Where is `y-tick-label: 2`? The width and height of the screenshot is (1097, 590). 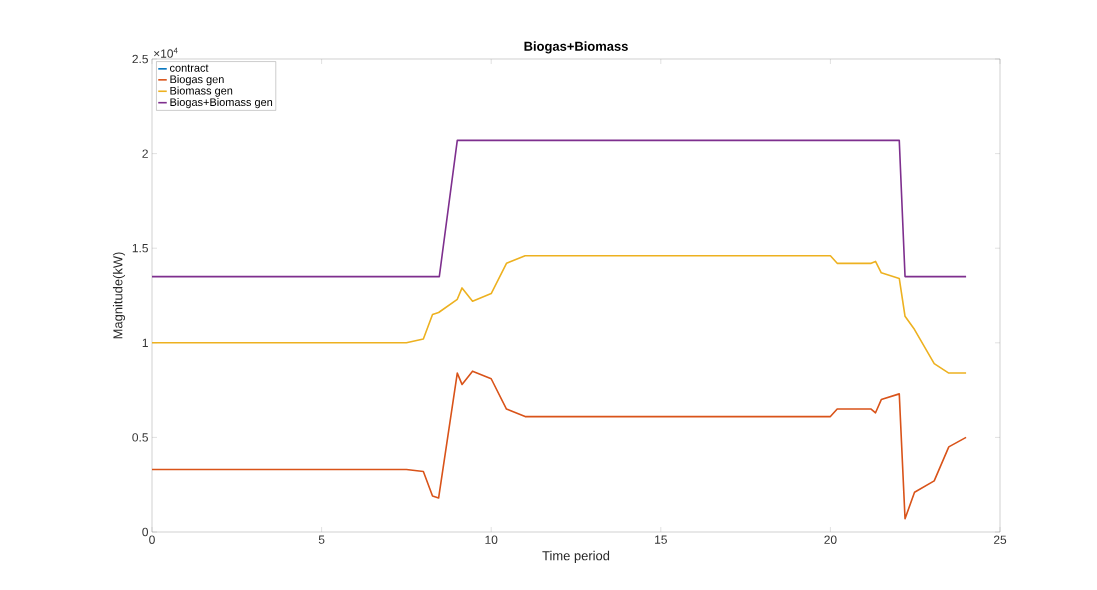
y-tick-label: 2 is located at coordinates (145, 153).